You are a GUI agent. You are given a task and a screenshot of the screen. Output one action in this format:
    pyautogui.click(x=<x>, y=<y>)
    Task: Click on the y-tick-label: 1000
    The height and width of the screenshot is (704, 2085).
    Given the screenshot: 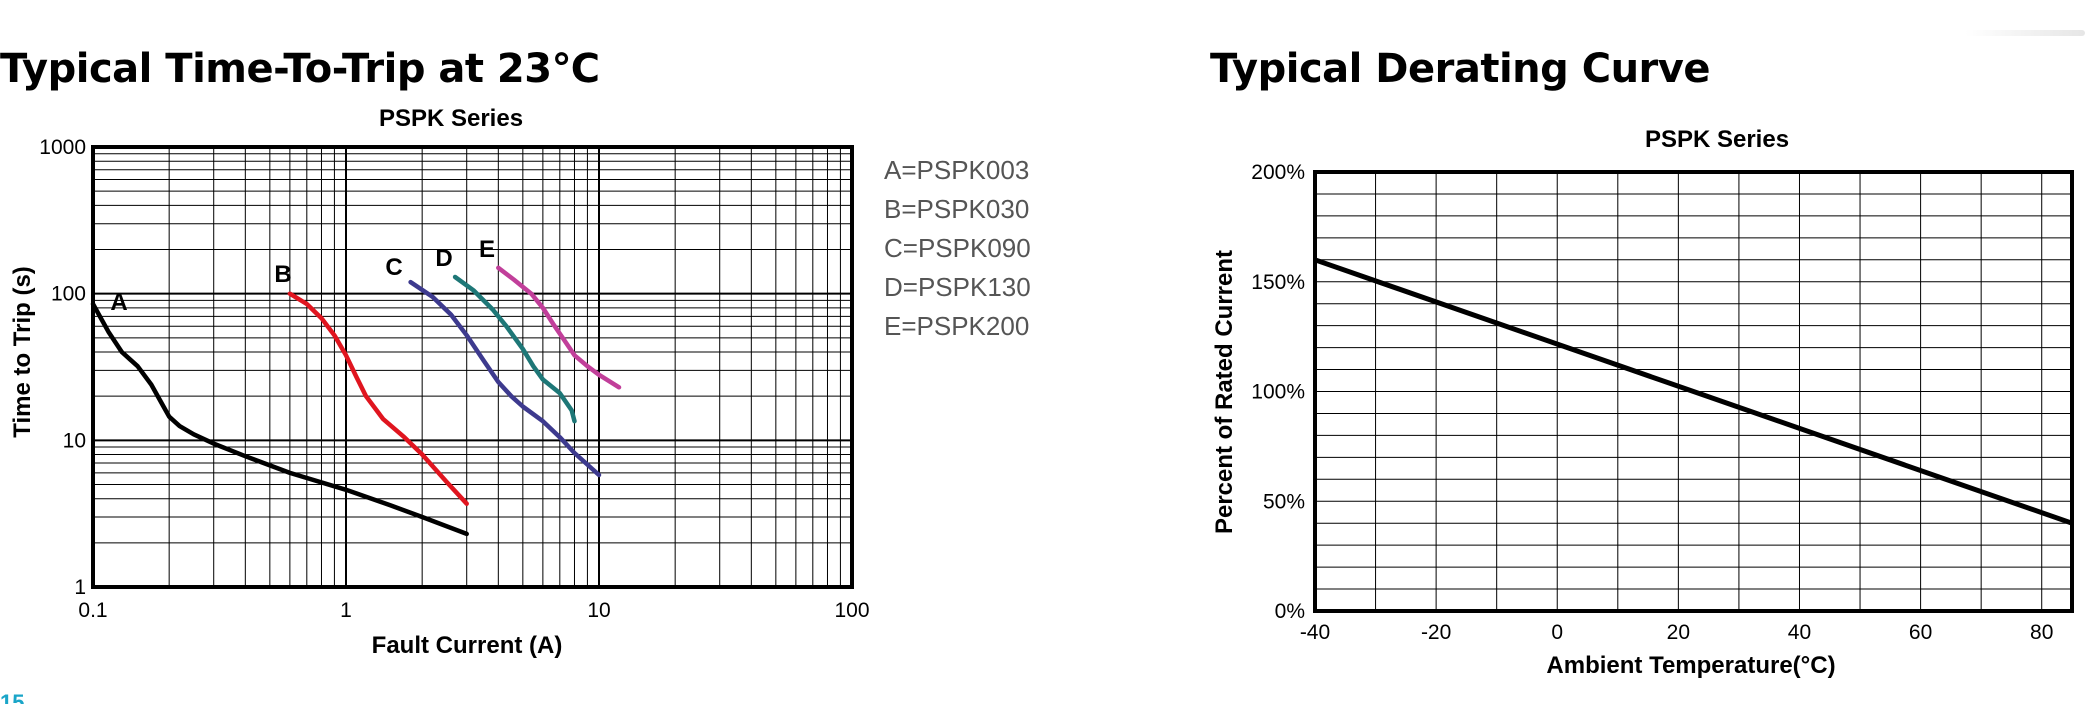 What is the action you would take?
    pyautogui.click(x=62, y=147)
    